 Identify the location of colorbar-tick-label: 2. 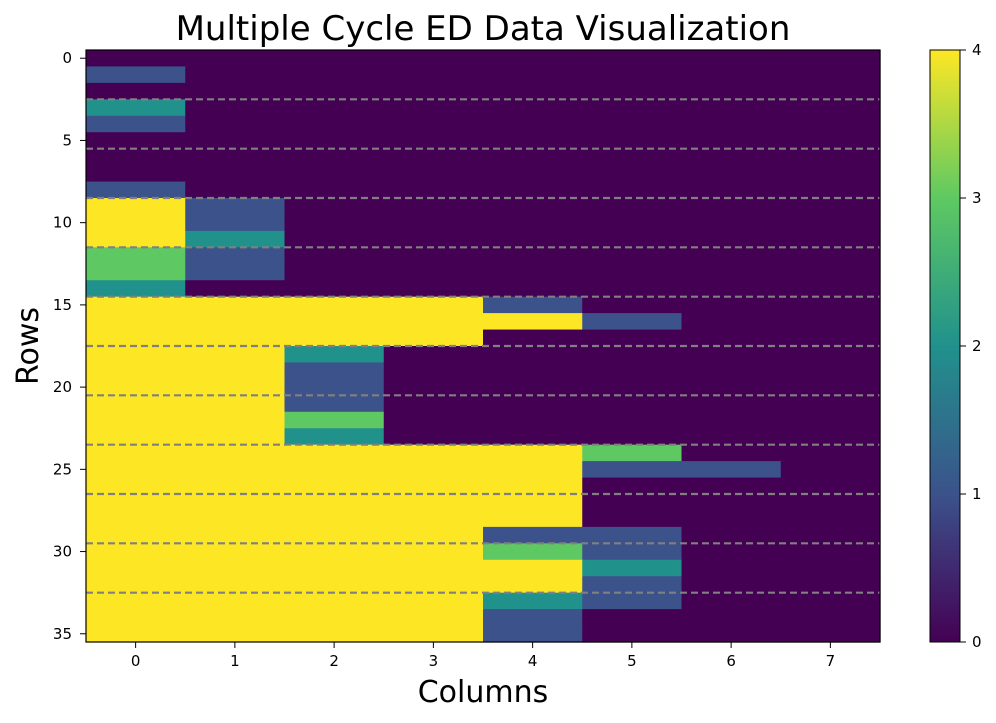
(977, 346).